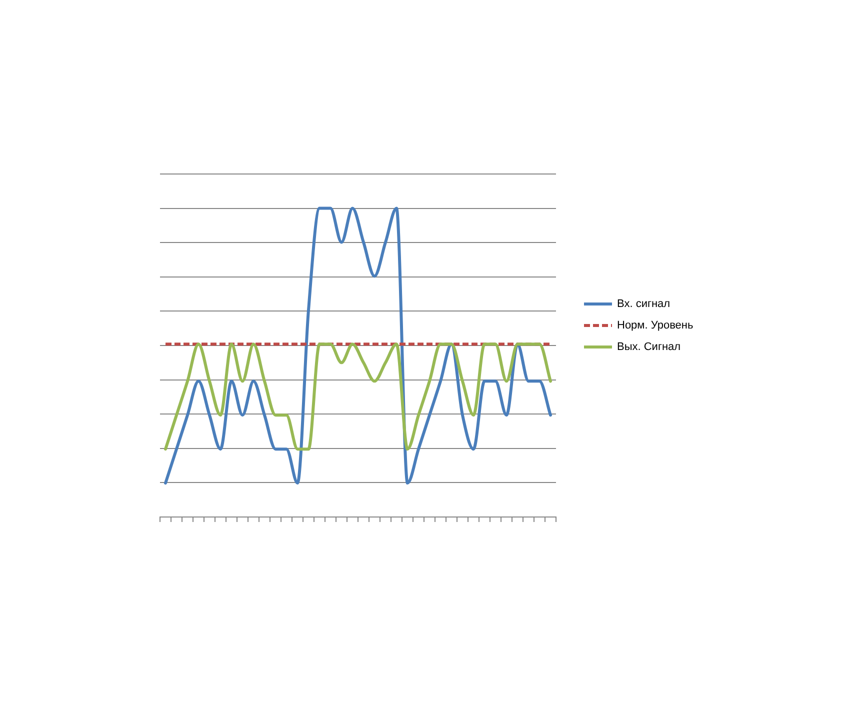  I want to click on legend-label: Норм. Уровень, so click(655, 326).